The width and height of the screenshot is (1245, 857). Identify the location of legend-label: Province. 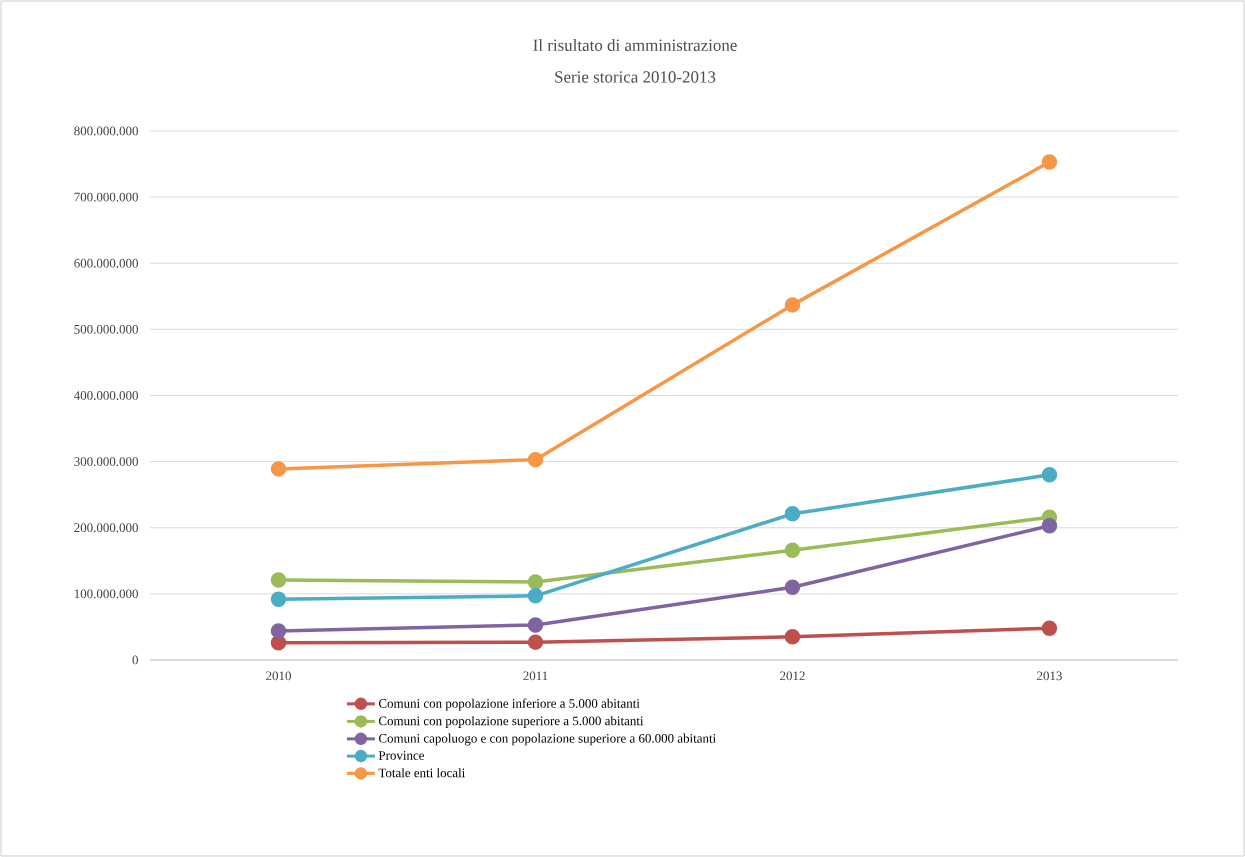
(401, 755).